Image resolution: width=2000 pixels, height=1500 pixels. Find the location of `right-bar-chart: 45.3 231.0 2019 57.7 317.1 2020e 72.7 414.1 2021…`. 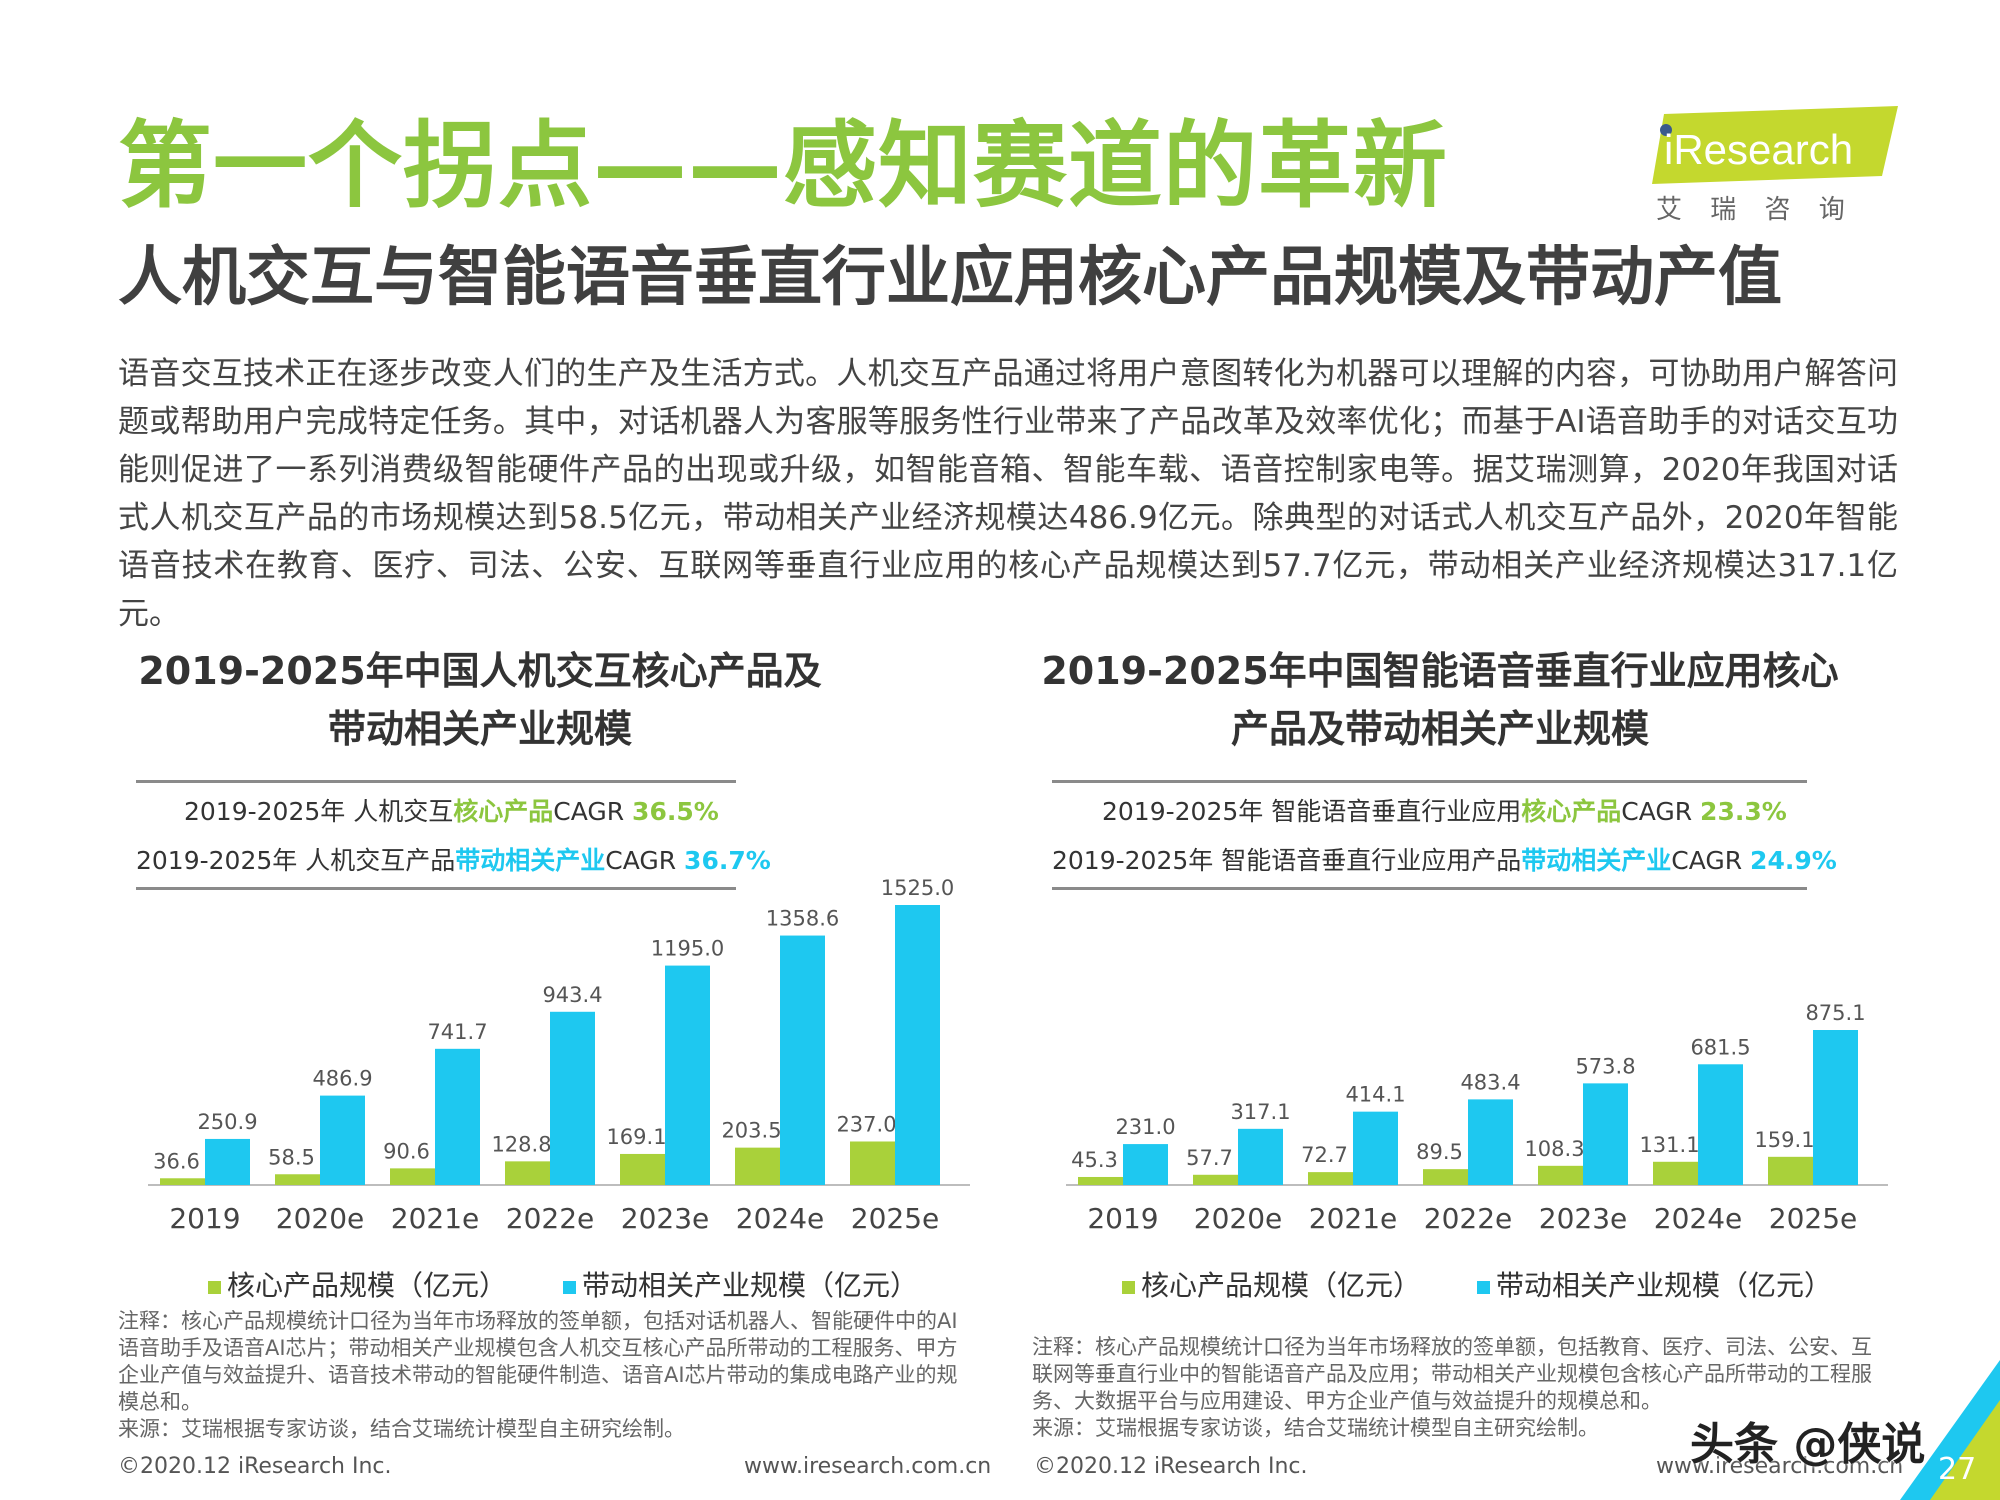

right-bar-chart: 45.3 231.0 2019 57.7 317.1 2020e 72.7 414.1 2021… is located at coordinates (1477, 1118).